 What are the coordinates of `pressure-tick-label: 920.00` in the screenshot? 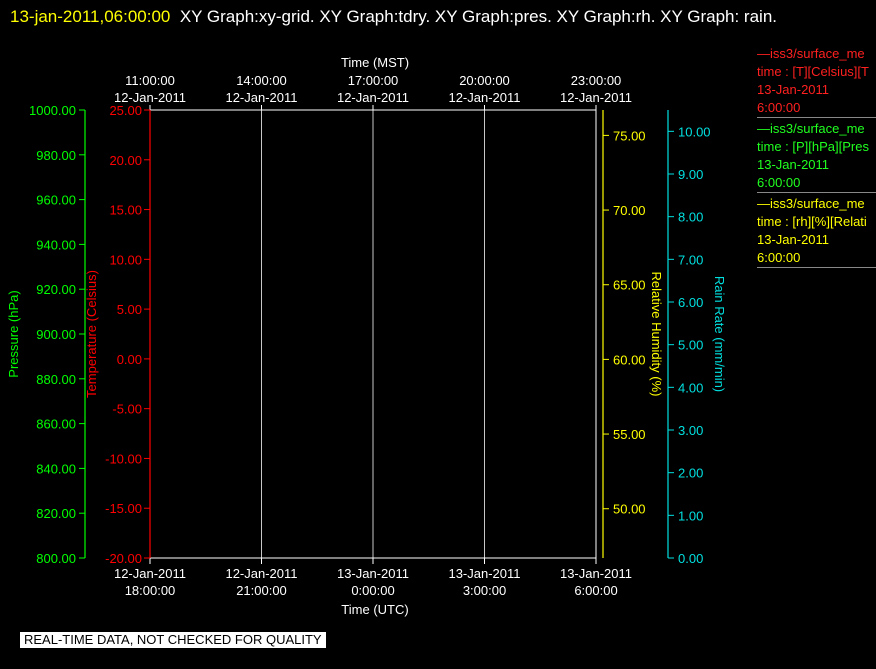 It's located at (56, 289).